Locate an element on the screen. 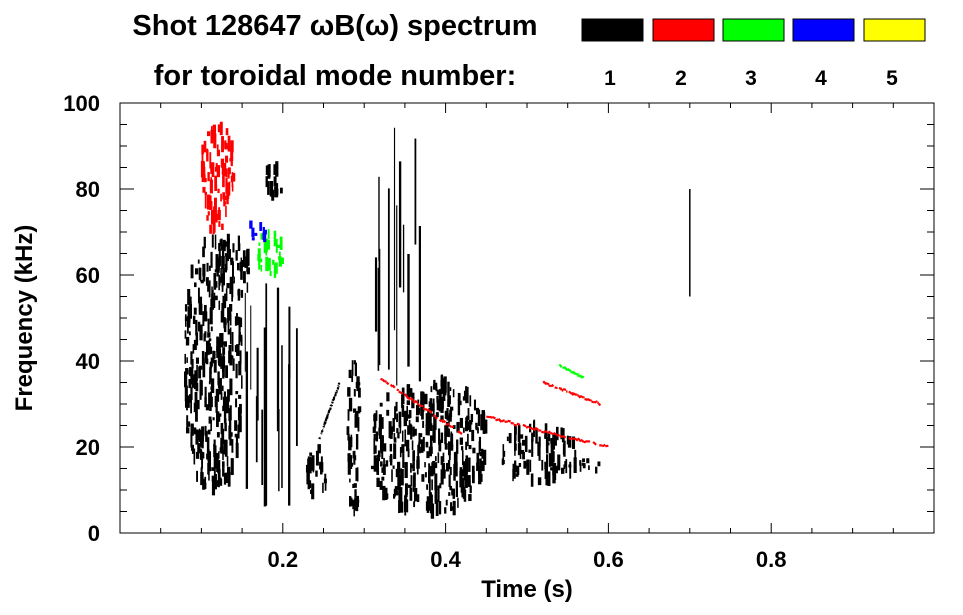 This screenshot has height=615, width=963. y-axis-label: Frequency (kHz) is located at coordinates (24, 318).